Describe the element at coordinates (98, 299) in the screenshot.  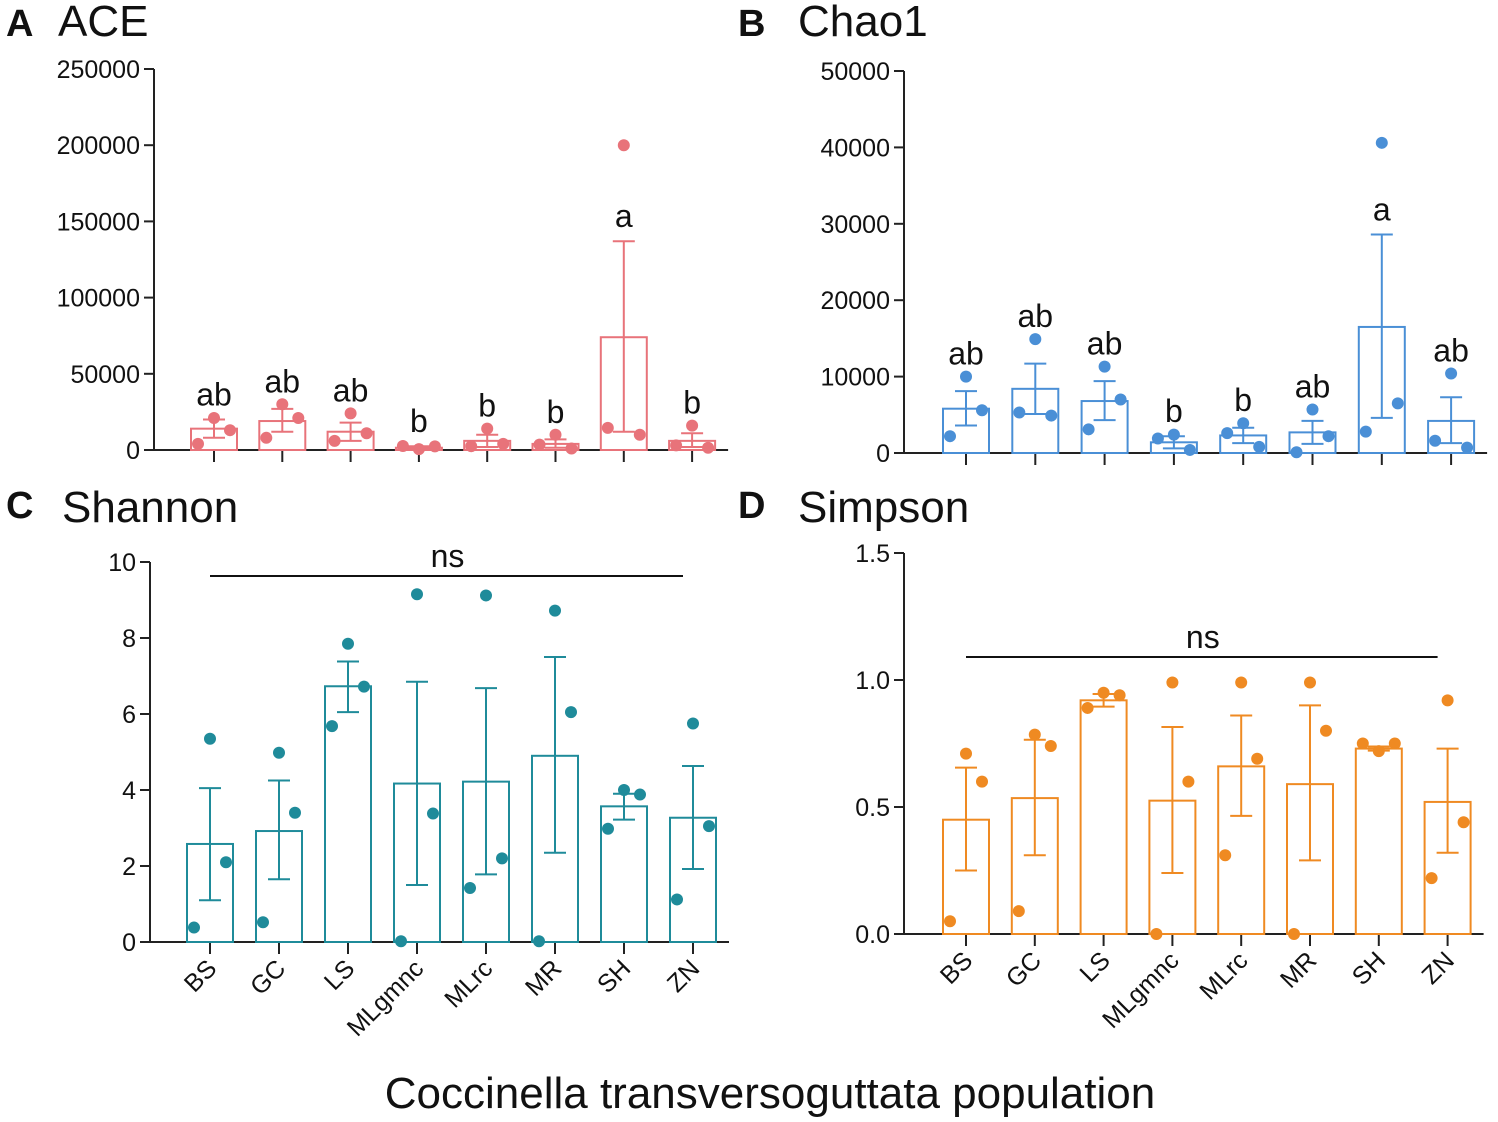
I see `y-tick-label: 100000` at that location.